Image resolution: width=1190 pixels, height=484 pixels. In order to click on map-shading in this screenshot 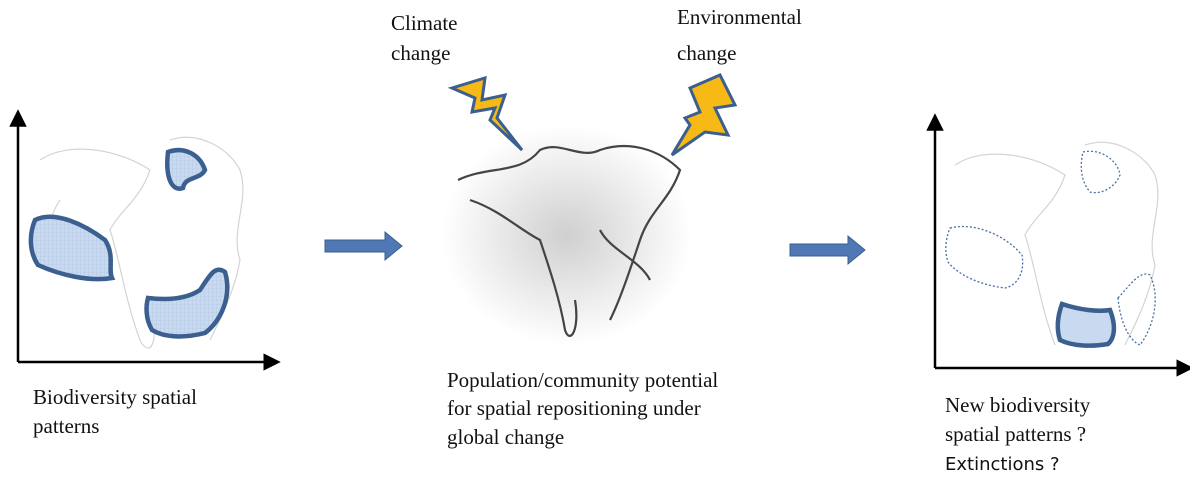, I will do `click(567, 235)`.